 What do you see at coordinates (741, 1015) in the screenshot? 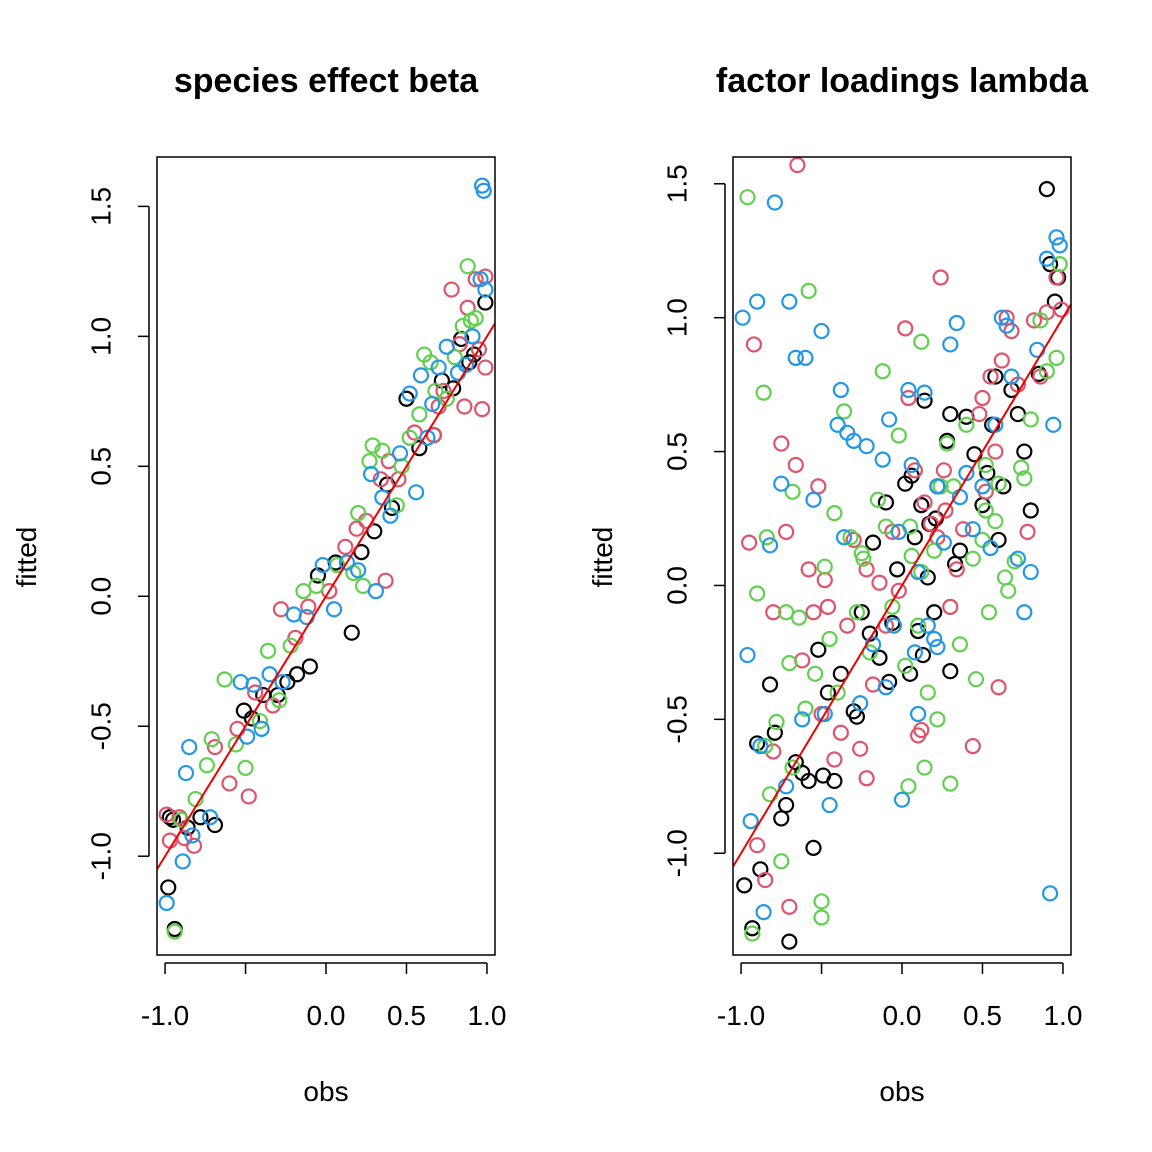
I see `x-tick-label: -1.0` at bounding box center [741, 1015].